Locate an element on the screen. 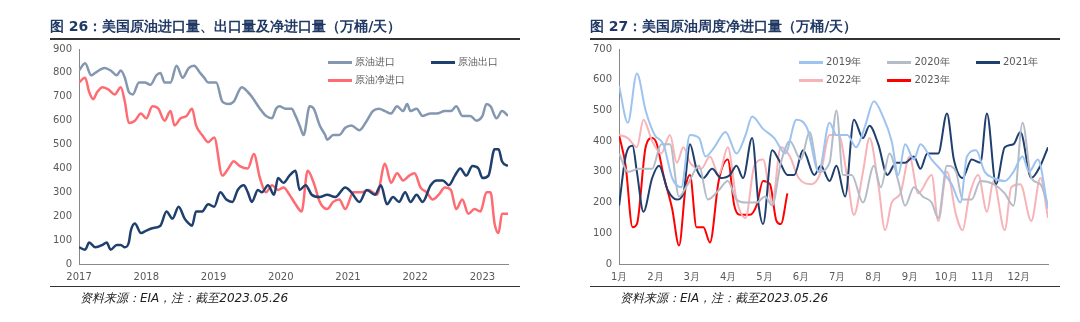 The width and height of the screenshot is (1080, 322). legend-label: 2023年 is located at coordinates (932, 80).